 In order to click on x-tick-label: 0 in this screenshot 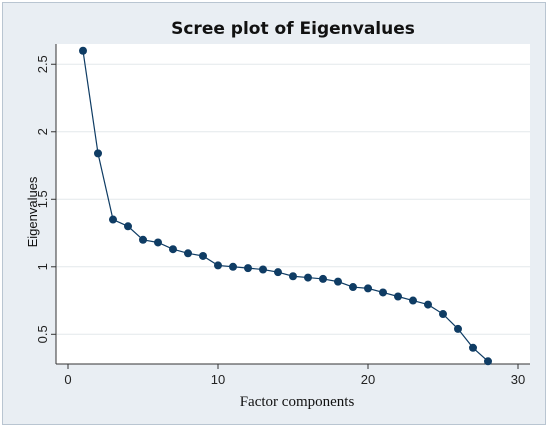, I will do `click(67, 379)`.